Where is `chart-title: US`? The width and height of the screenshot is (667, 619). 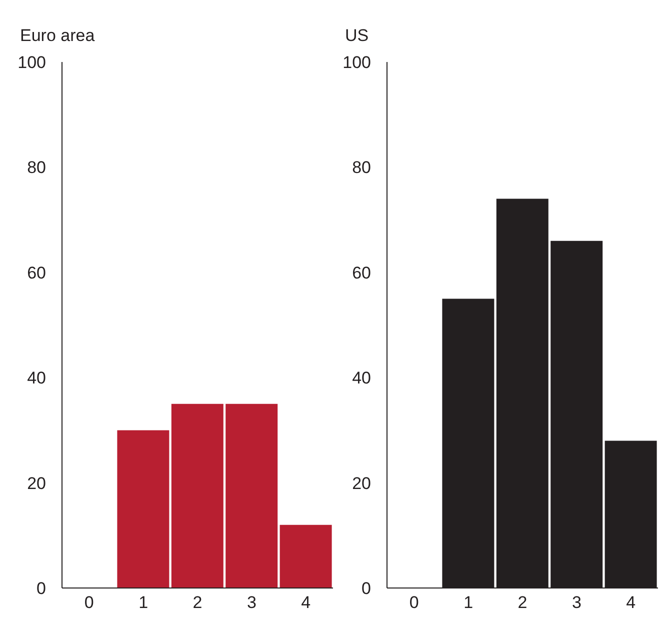 chart-title: US is located at coordinates (357, 36).